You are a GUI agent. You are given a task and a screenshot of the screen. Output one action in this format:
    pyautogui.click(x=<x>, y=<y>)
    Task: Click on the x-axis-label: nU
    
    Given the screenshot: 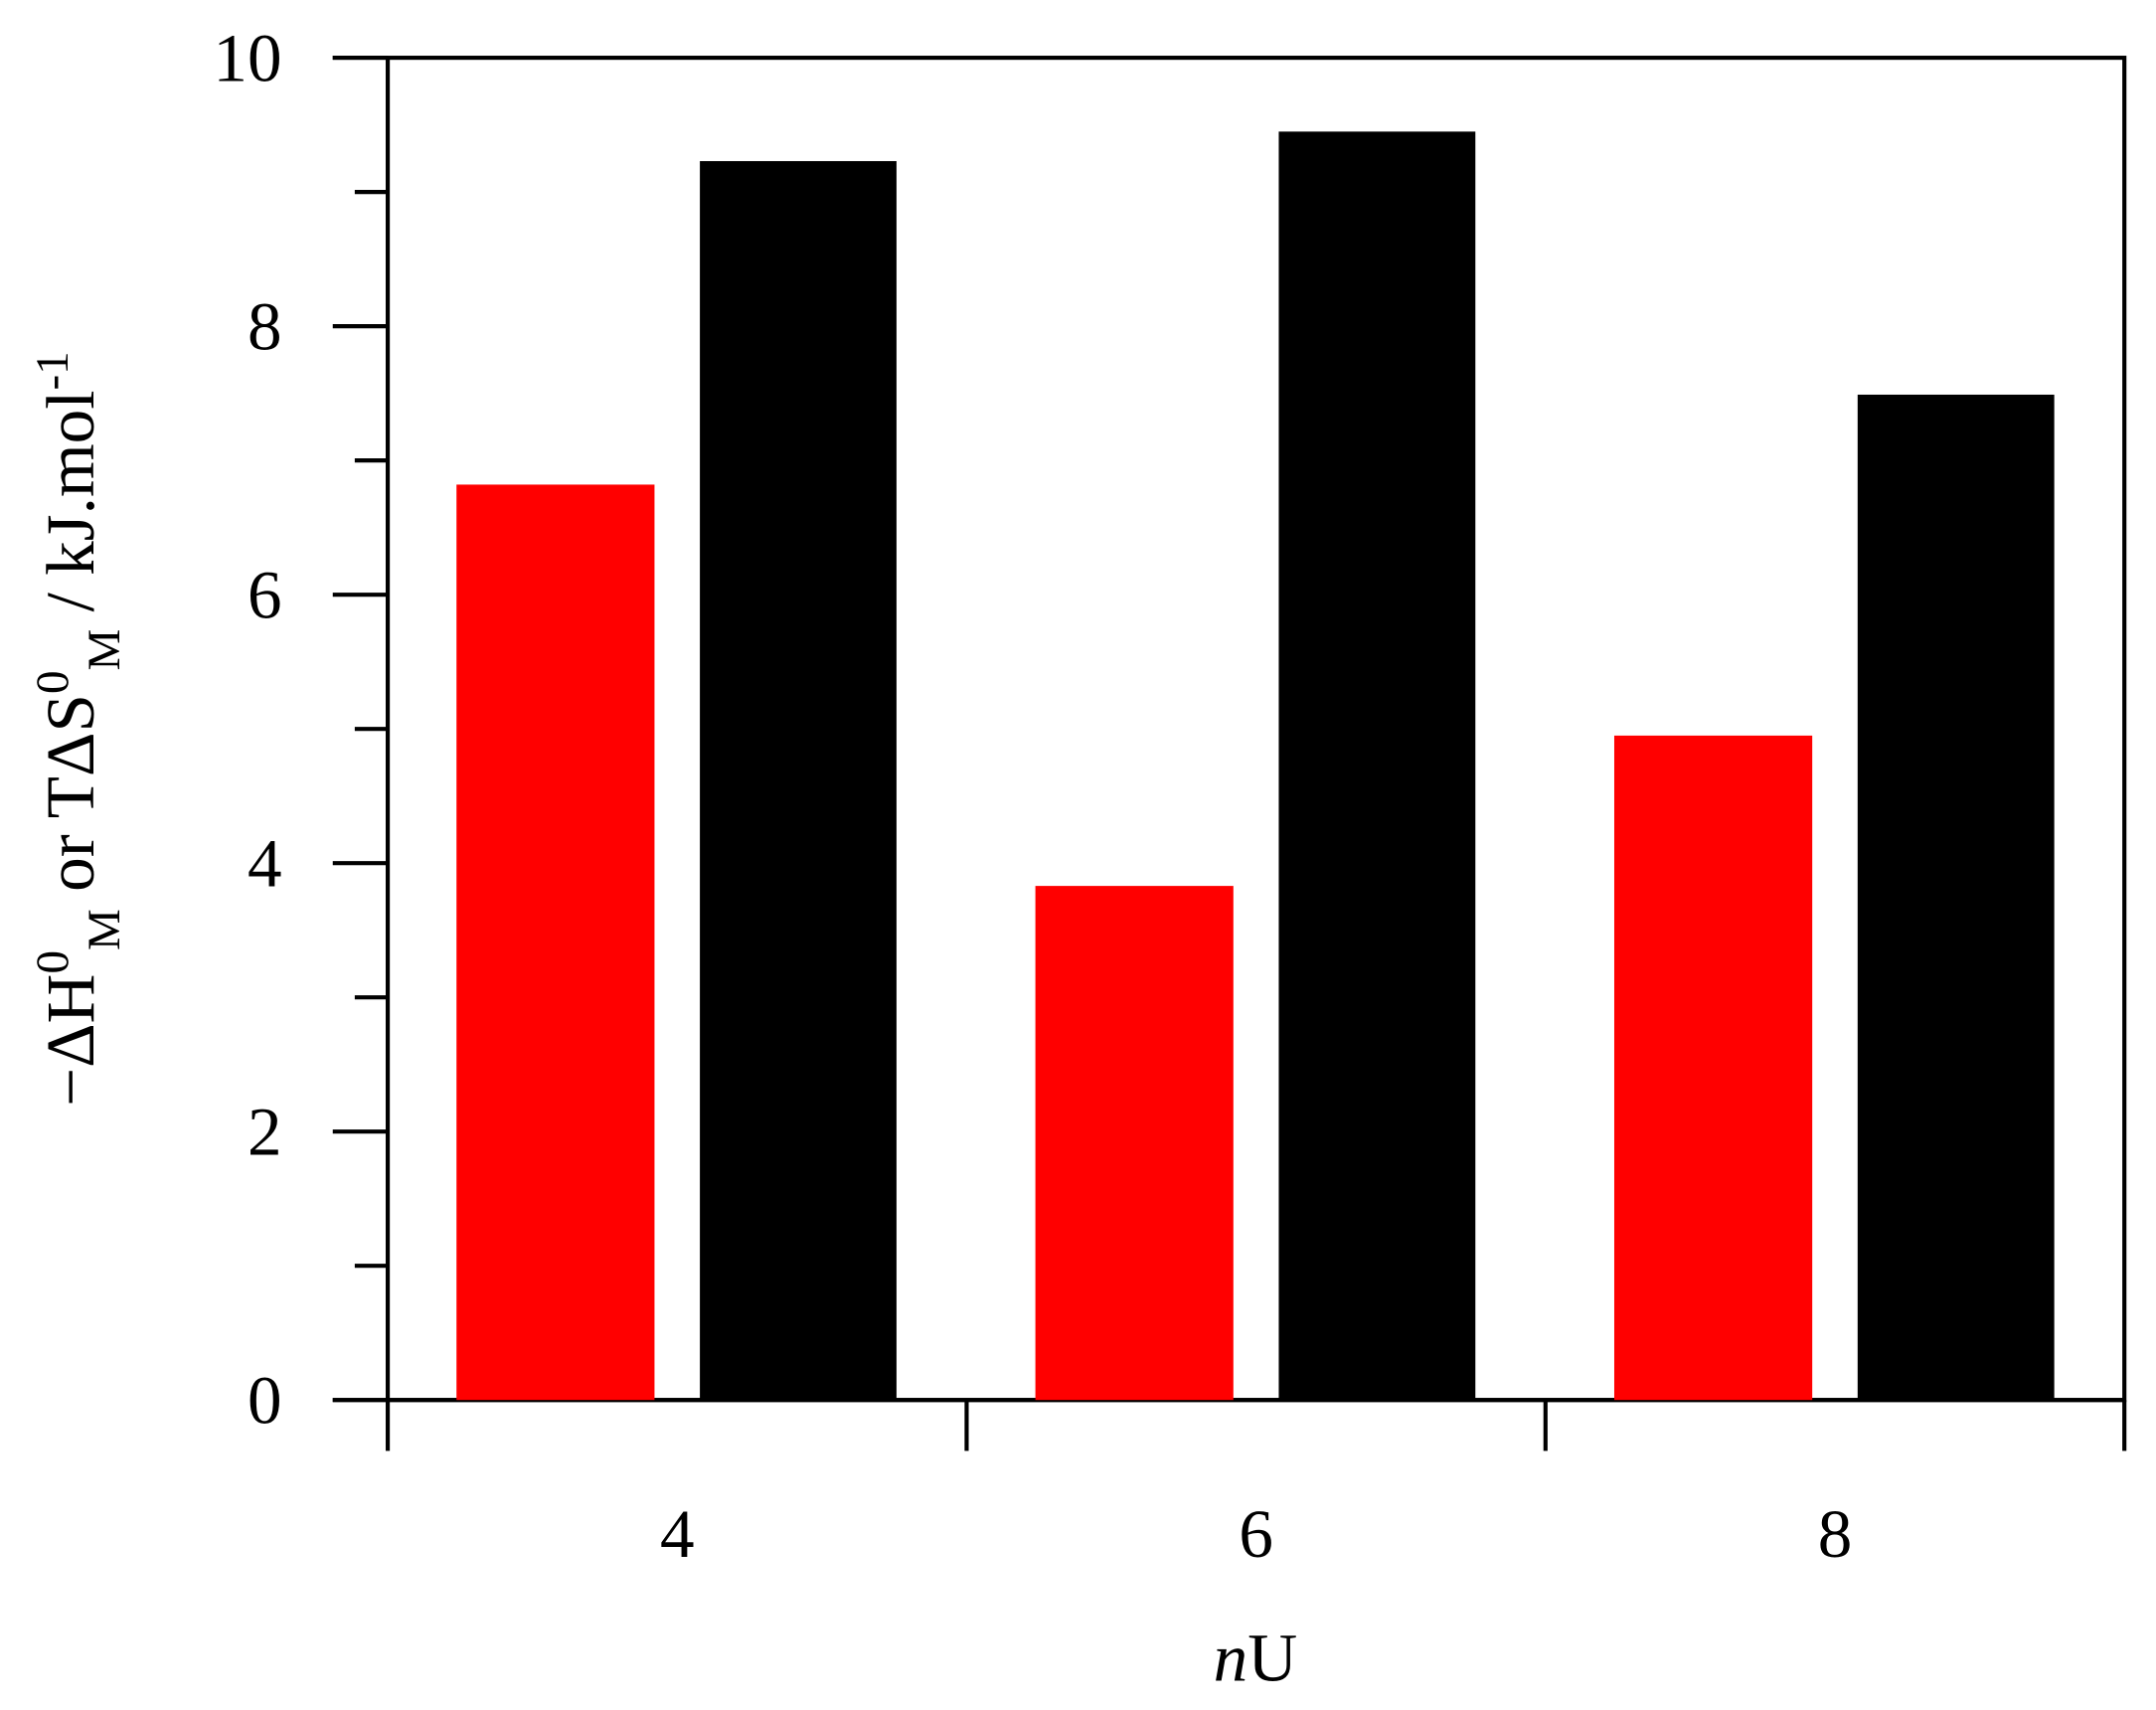 What is the action you would take?
    pyautogui.click(x=1256, y=1657)
    